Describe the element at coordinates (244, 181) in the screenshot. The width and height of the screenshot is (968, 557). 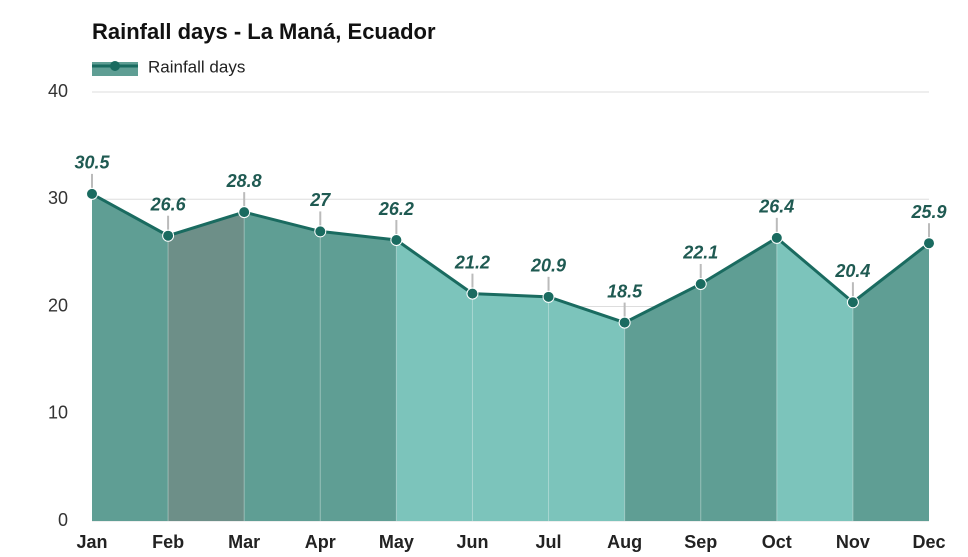
I see `data-label: 28.8` at that location.